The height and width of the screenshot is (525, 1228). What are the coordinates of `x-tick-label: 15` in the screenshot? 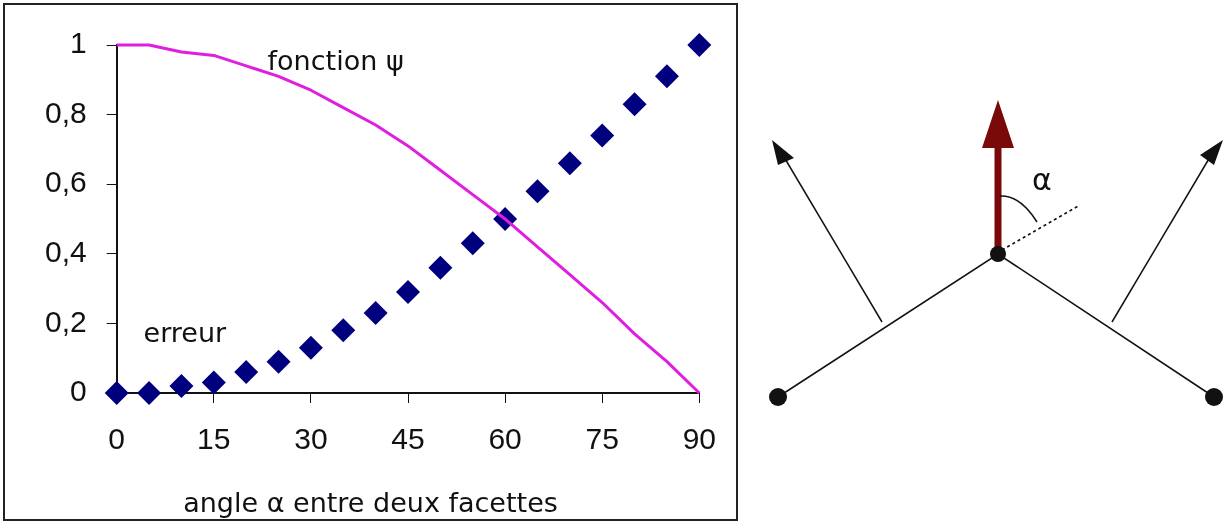 It's located at (214, 439).